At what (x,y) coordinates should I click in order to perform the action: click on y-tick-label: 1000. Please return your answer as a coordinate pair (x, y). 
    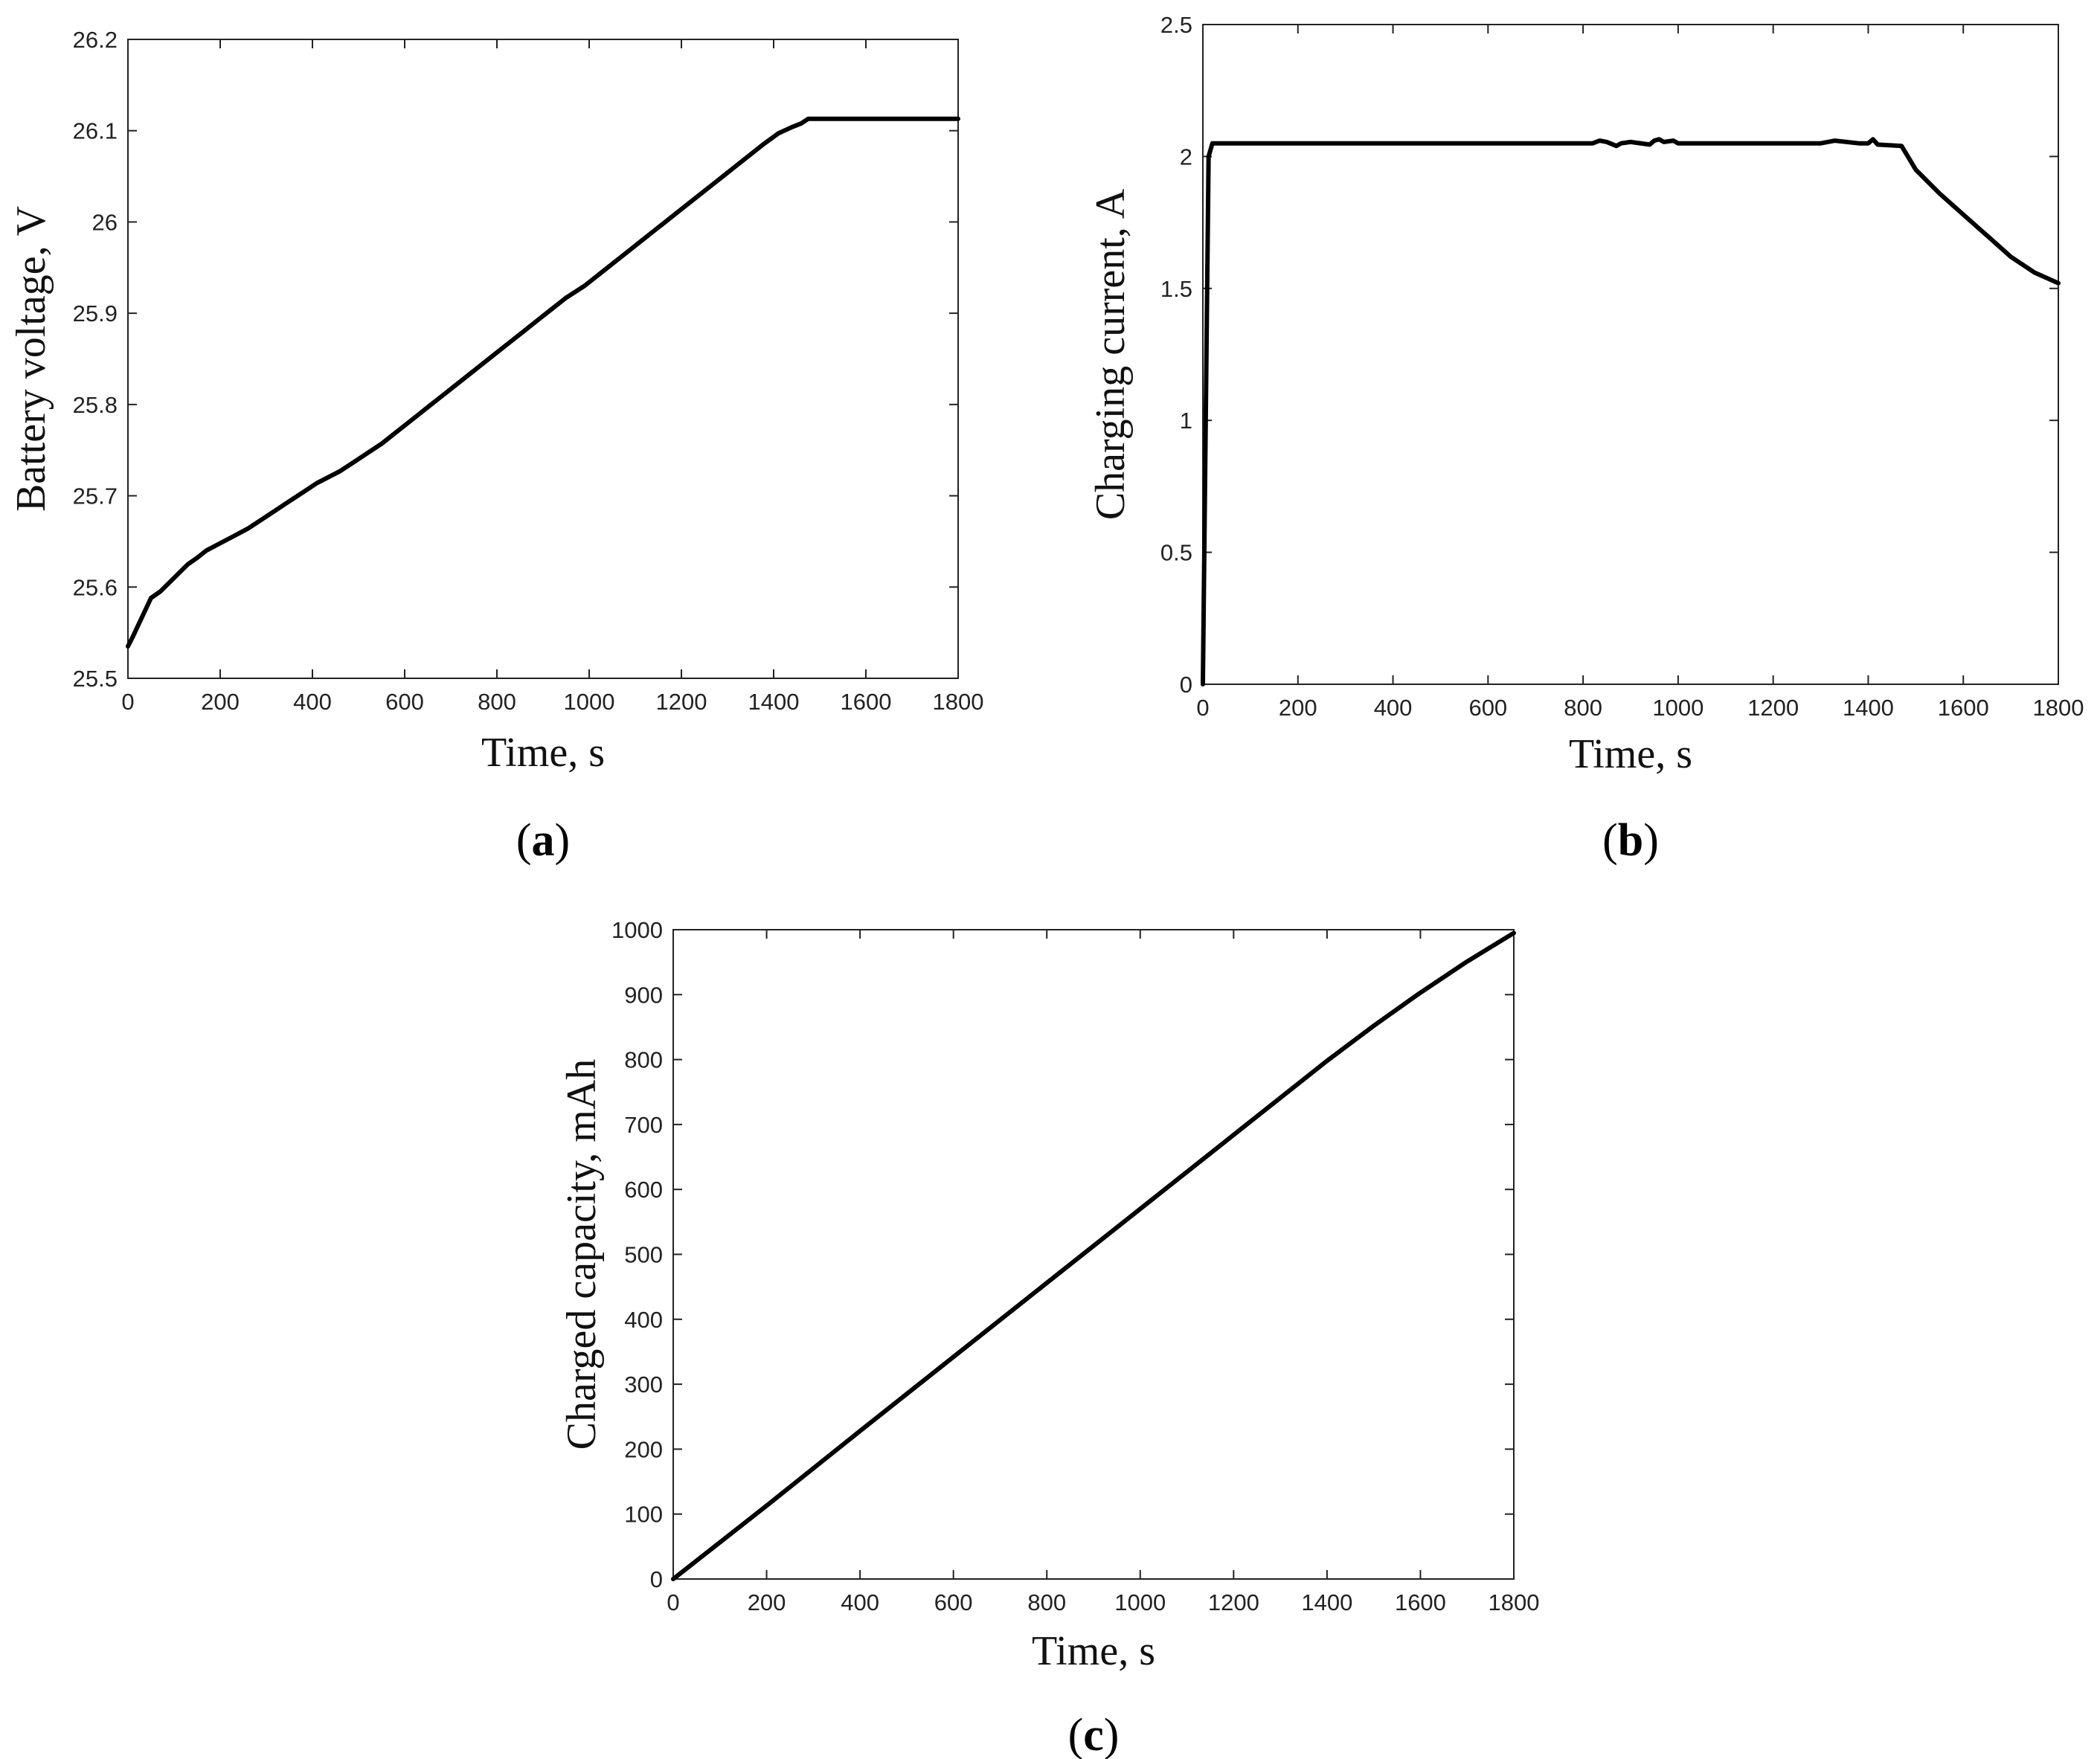
    Looking at the image, I should click on (637, 930).